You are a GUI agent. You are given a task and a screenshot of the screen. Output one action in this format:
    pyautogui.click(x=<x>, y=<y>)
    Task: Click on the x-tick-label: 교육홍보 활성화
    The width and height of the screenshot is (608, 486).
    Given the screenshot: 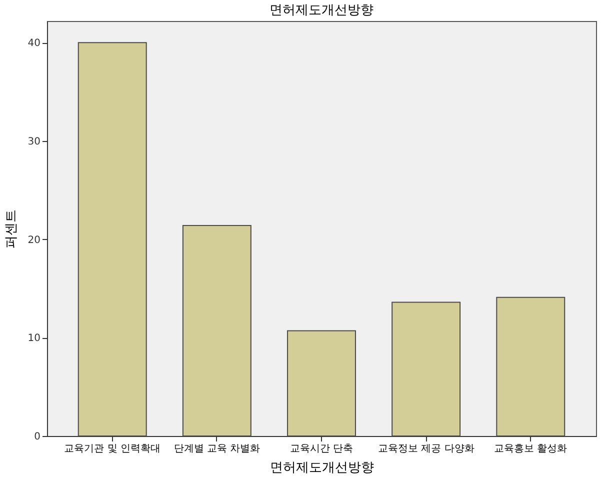 What is the action you would take?
    pyautogui.click(x=531, y=449)
    